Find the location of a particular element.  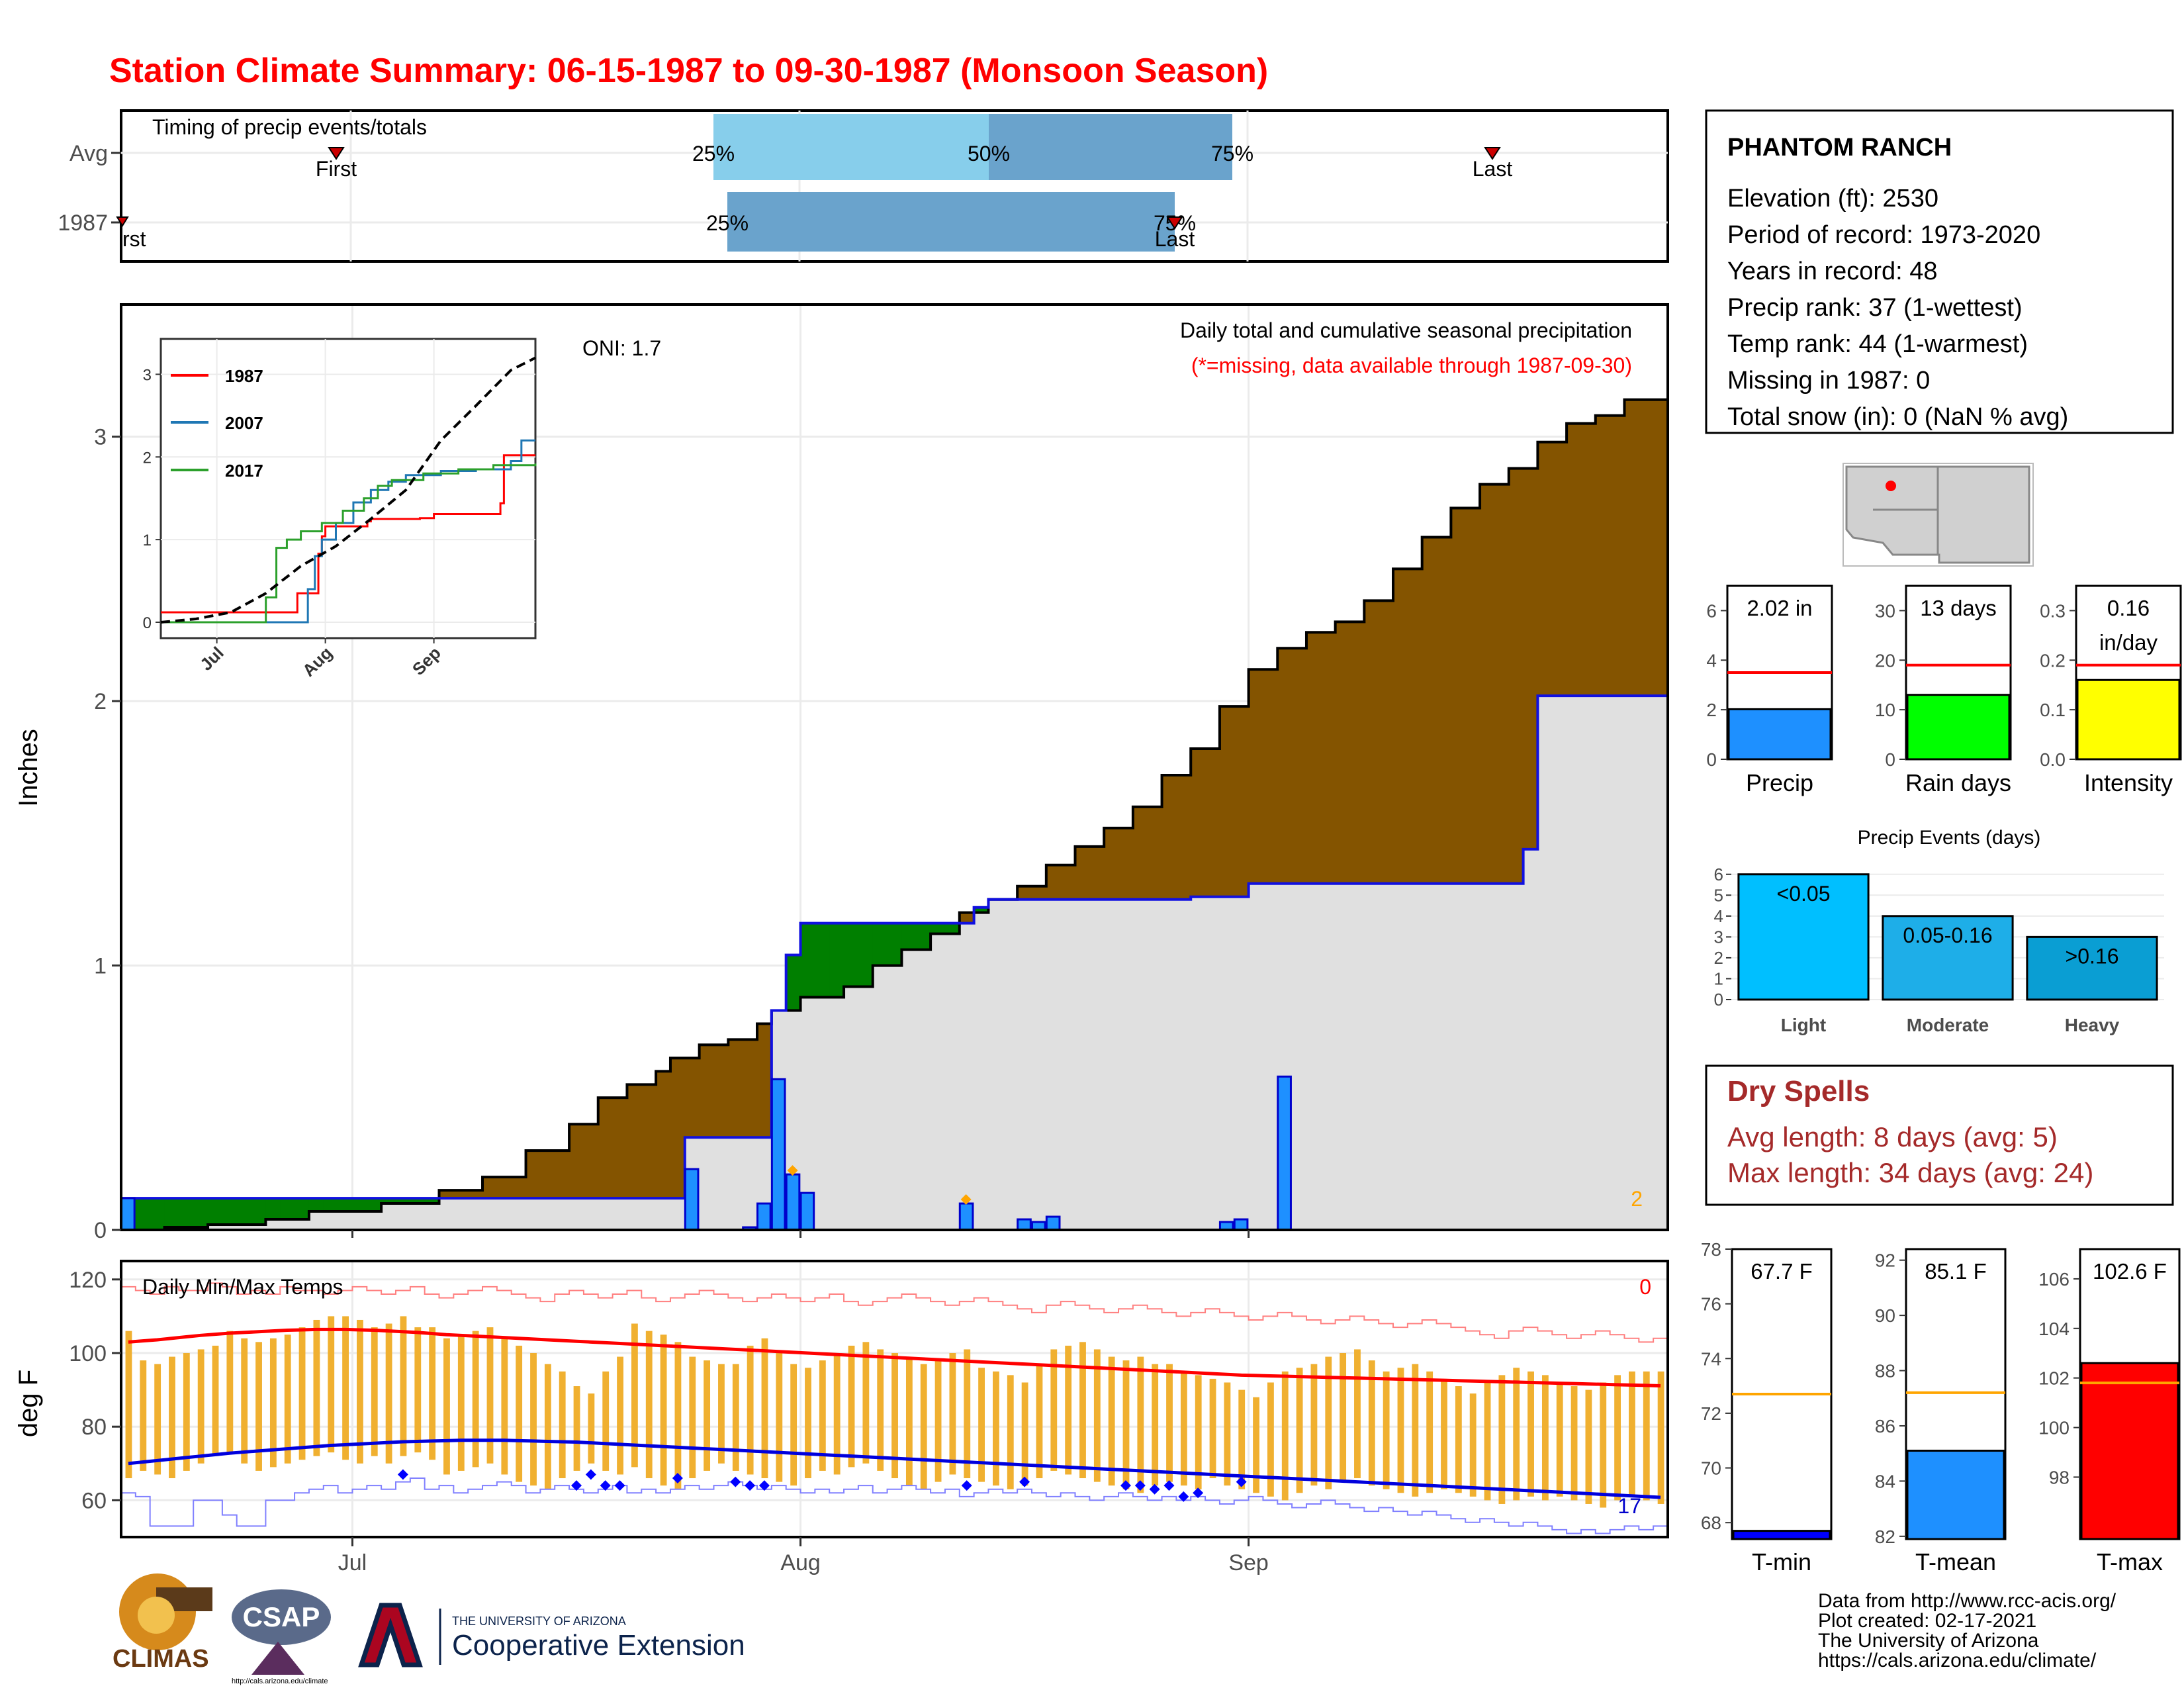

month-tick-label-1: Aug is located at coordinates (800, 1562).